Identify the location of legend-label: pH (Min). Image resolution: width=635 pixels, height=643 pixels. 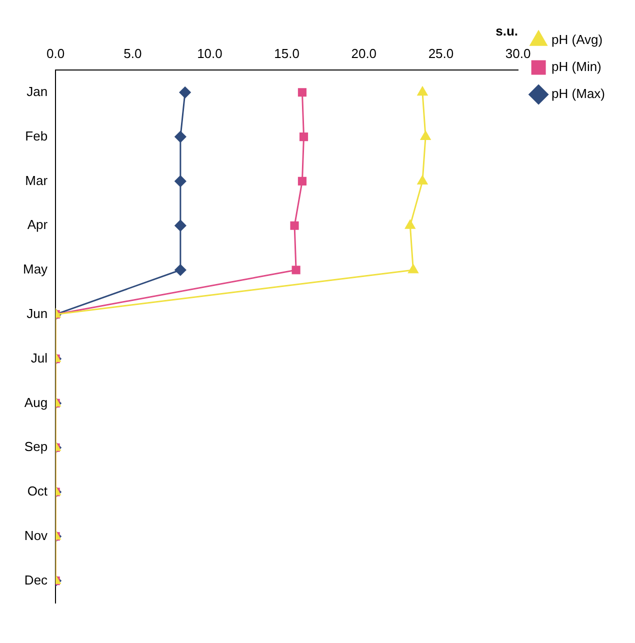
(577, 66).